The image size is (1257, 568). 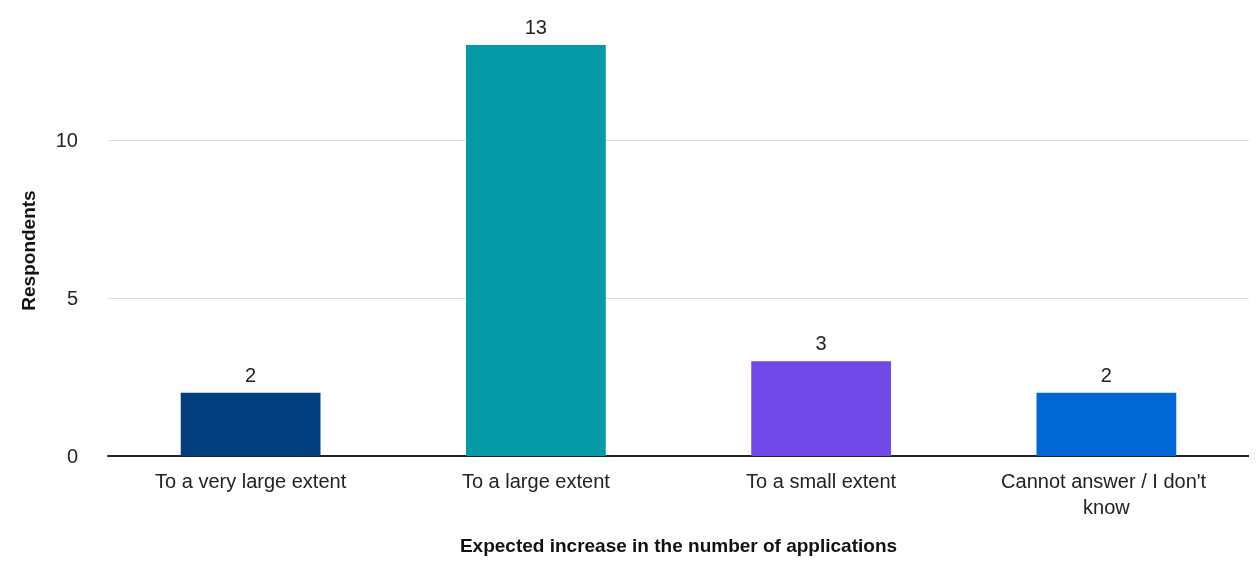 I want to click on y-tick-label: 10, so click(x=66, y=139).